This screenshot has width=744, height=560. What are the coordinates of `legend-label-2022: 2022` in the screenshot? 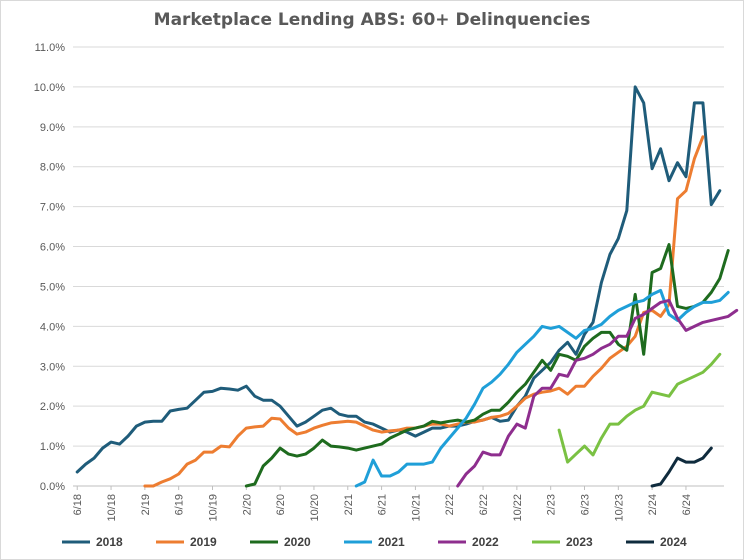 It's located at (485, 542).